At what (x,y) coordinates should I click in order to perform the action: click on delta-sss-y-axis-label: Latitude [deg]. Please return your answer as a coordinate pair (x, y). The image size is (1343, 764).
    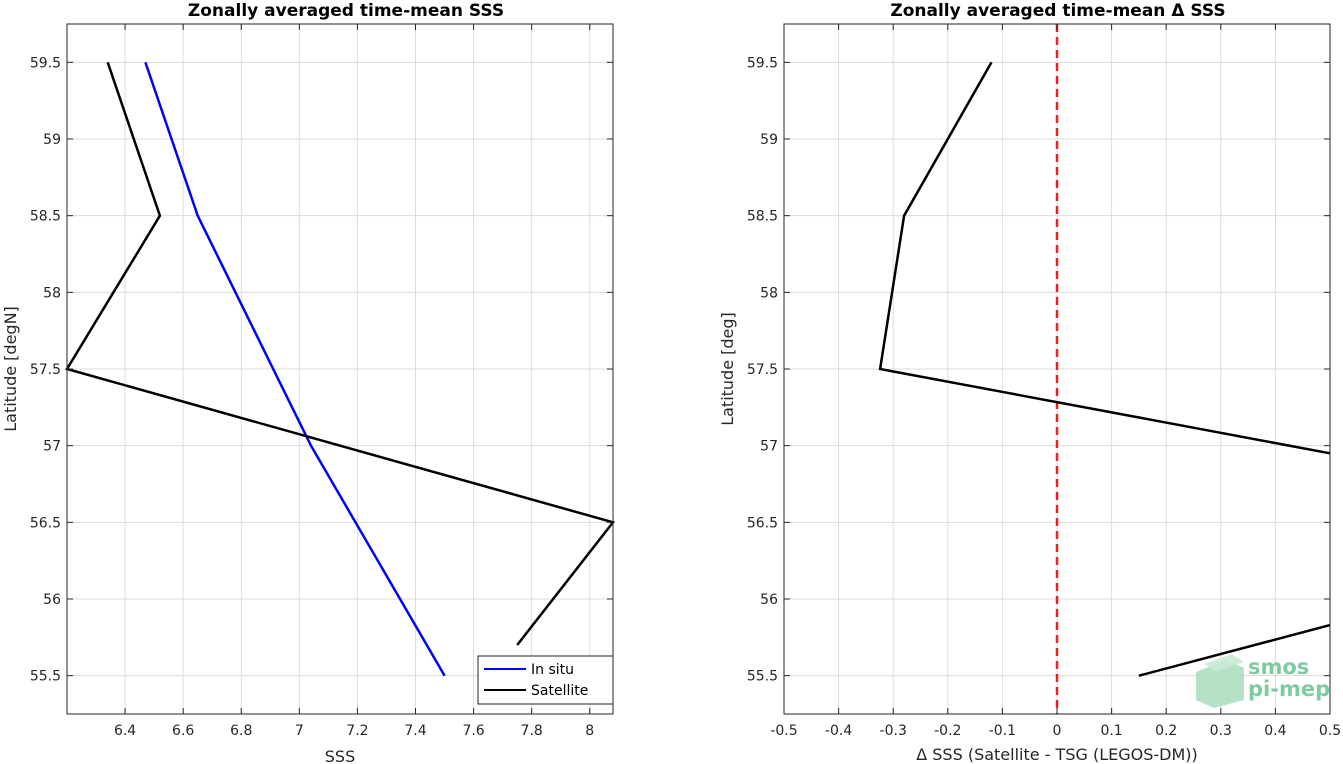
    Looking at the image, I should click on (727, 369).